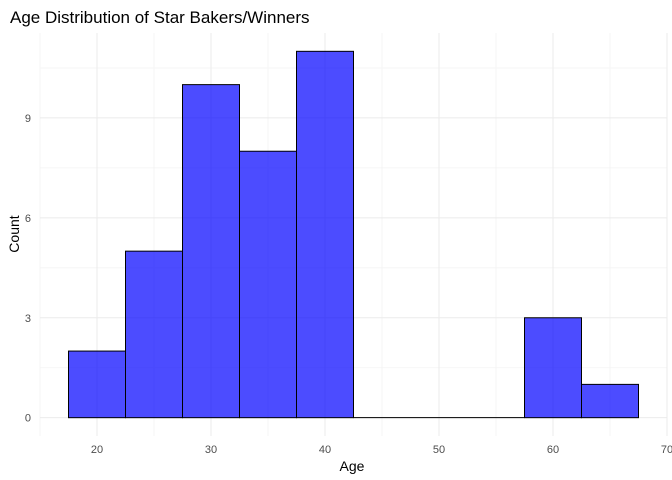  I want to click on x-tick-label: 60, so click(553, 450).